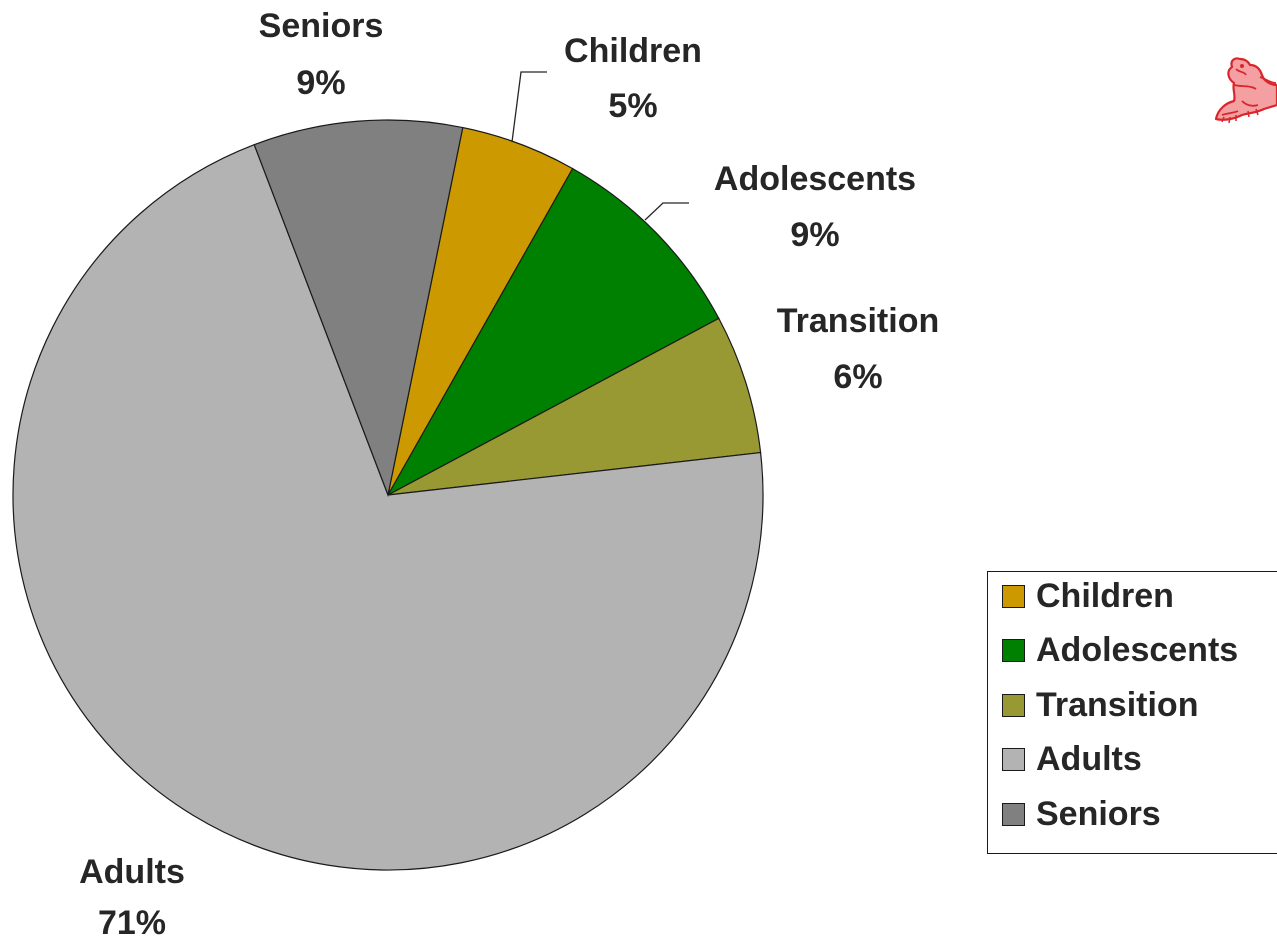 This screenshot has width=1277, height=942. I want to click on leader-lines, so click(600, 146).